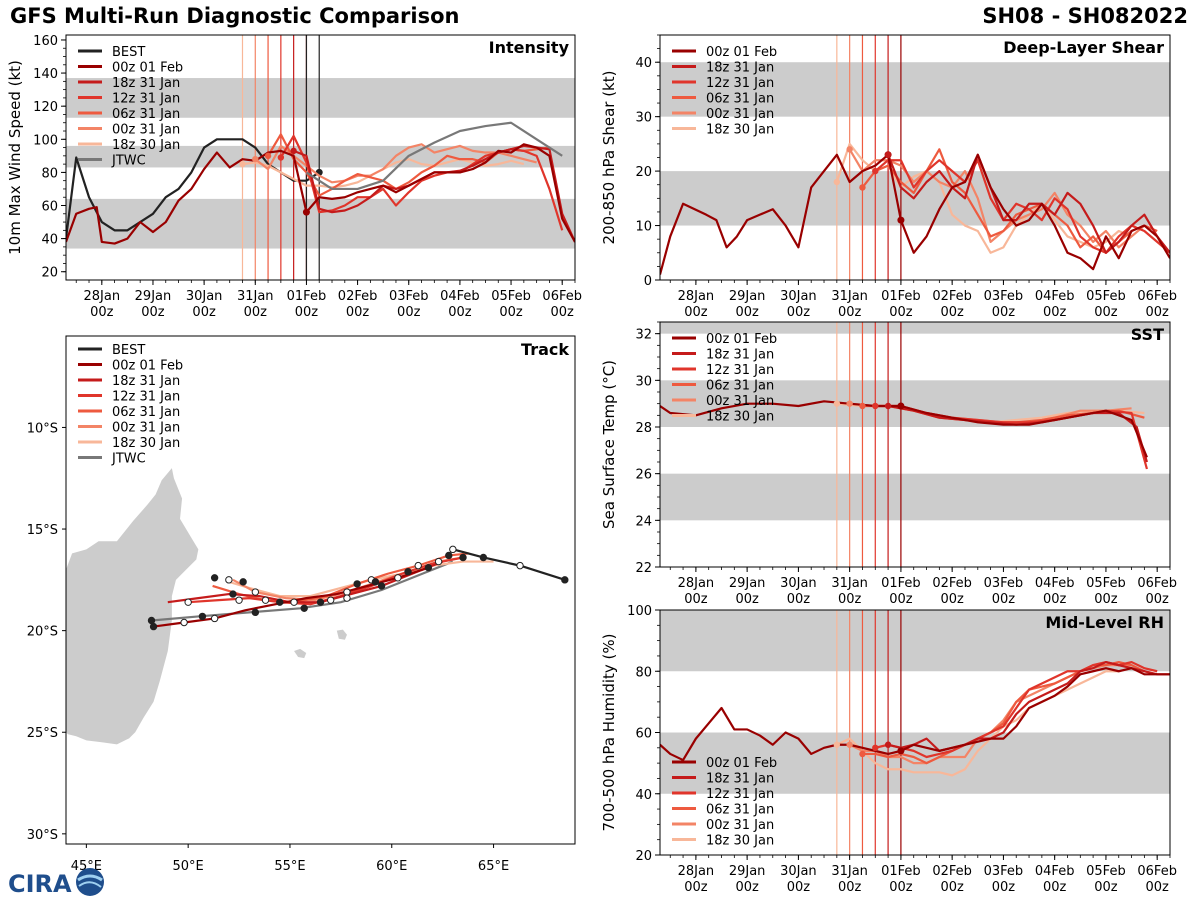  Describe the element at coordinates (849, 744) in the screenshot. I see `init-dot-00z-31-jan` at that location.